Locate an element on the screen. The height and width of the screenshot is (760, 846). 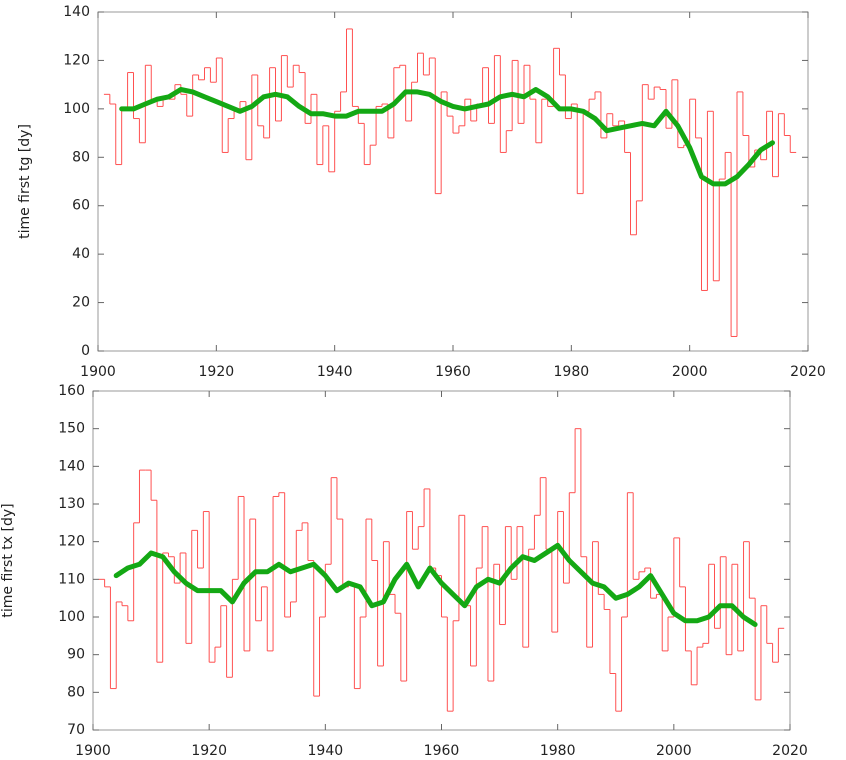
y-tick-label: 150 is located at coordinates (71, 429).